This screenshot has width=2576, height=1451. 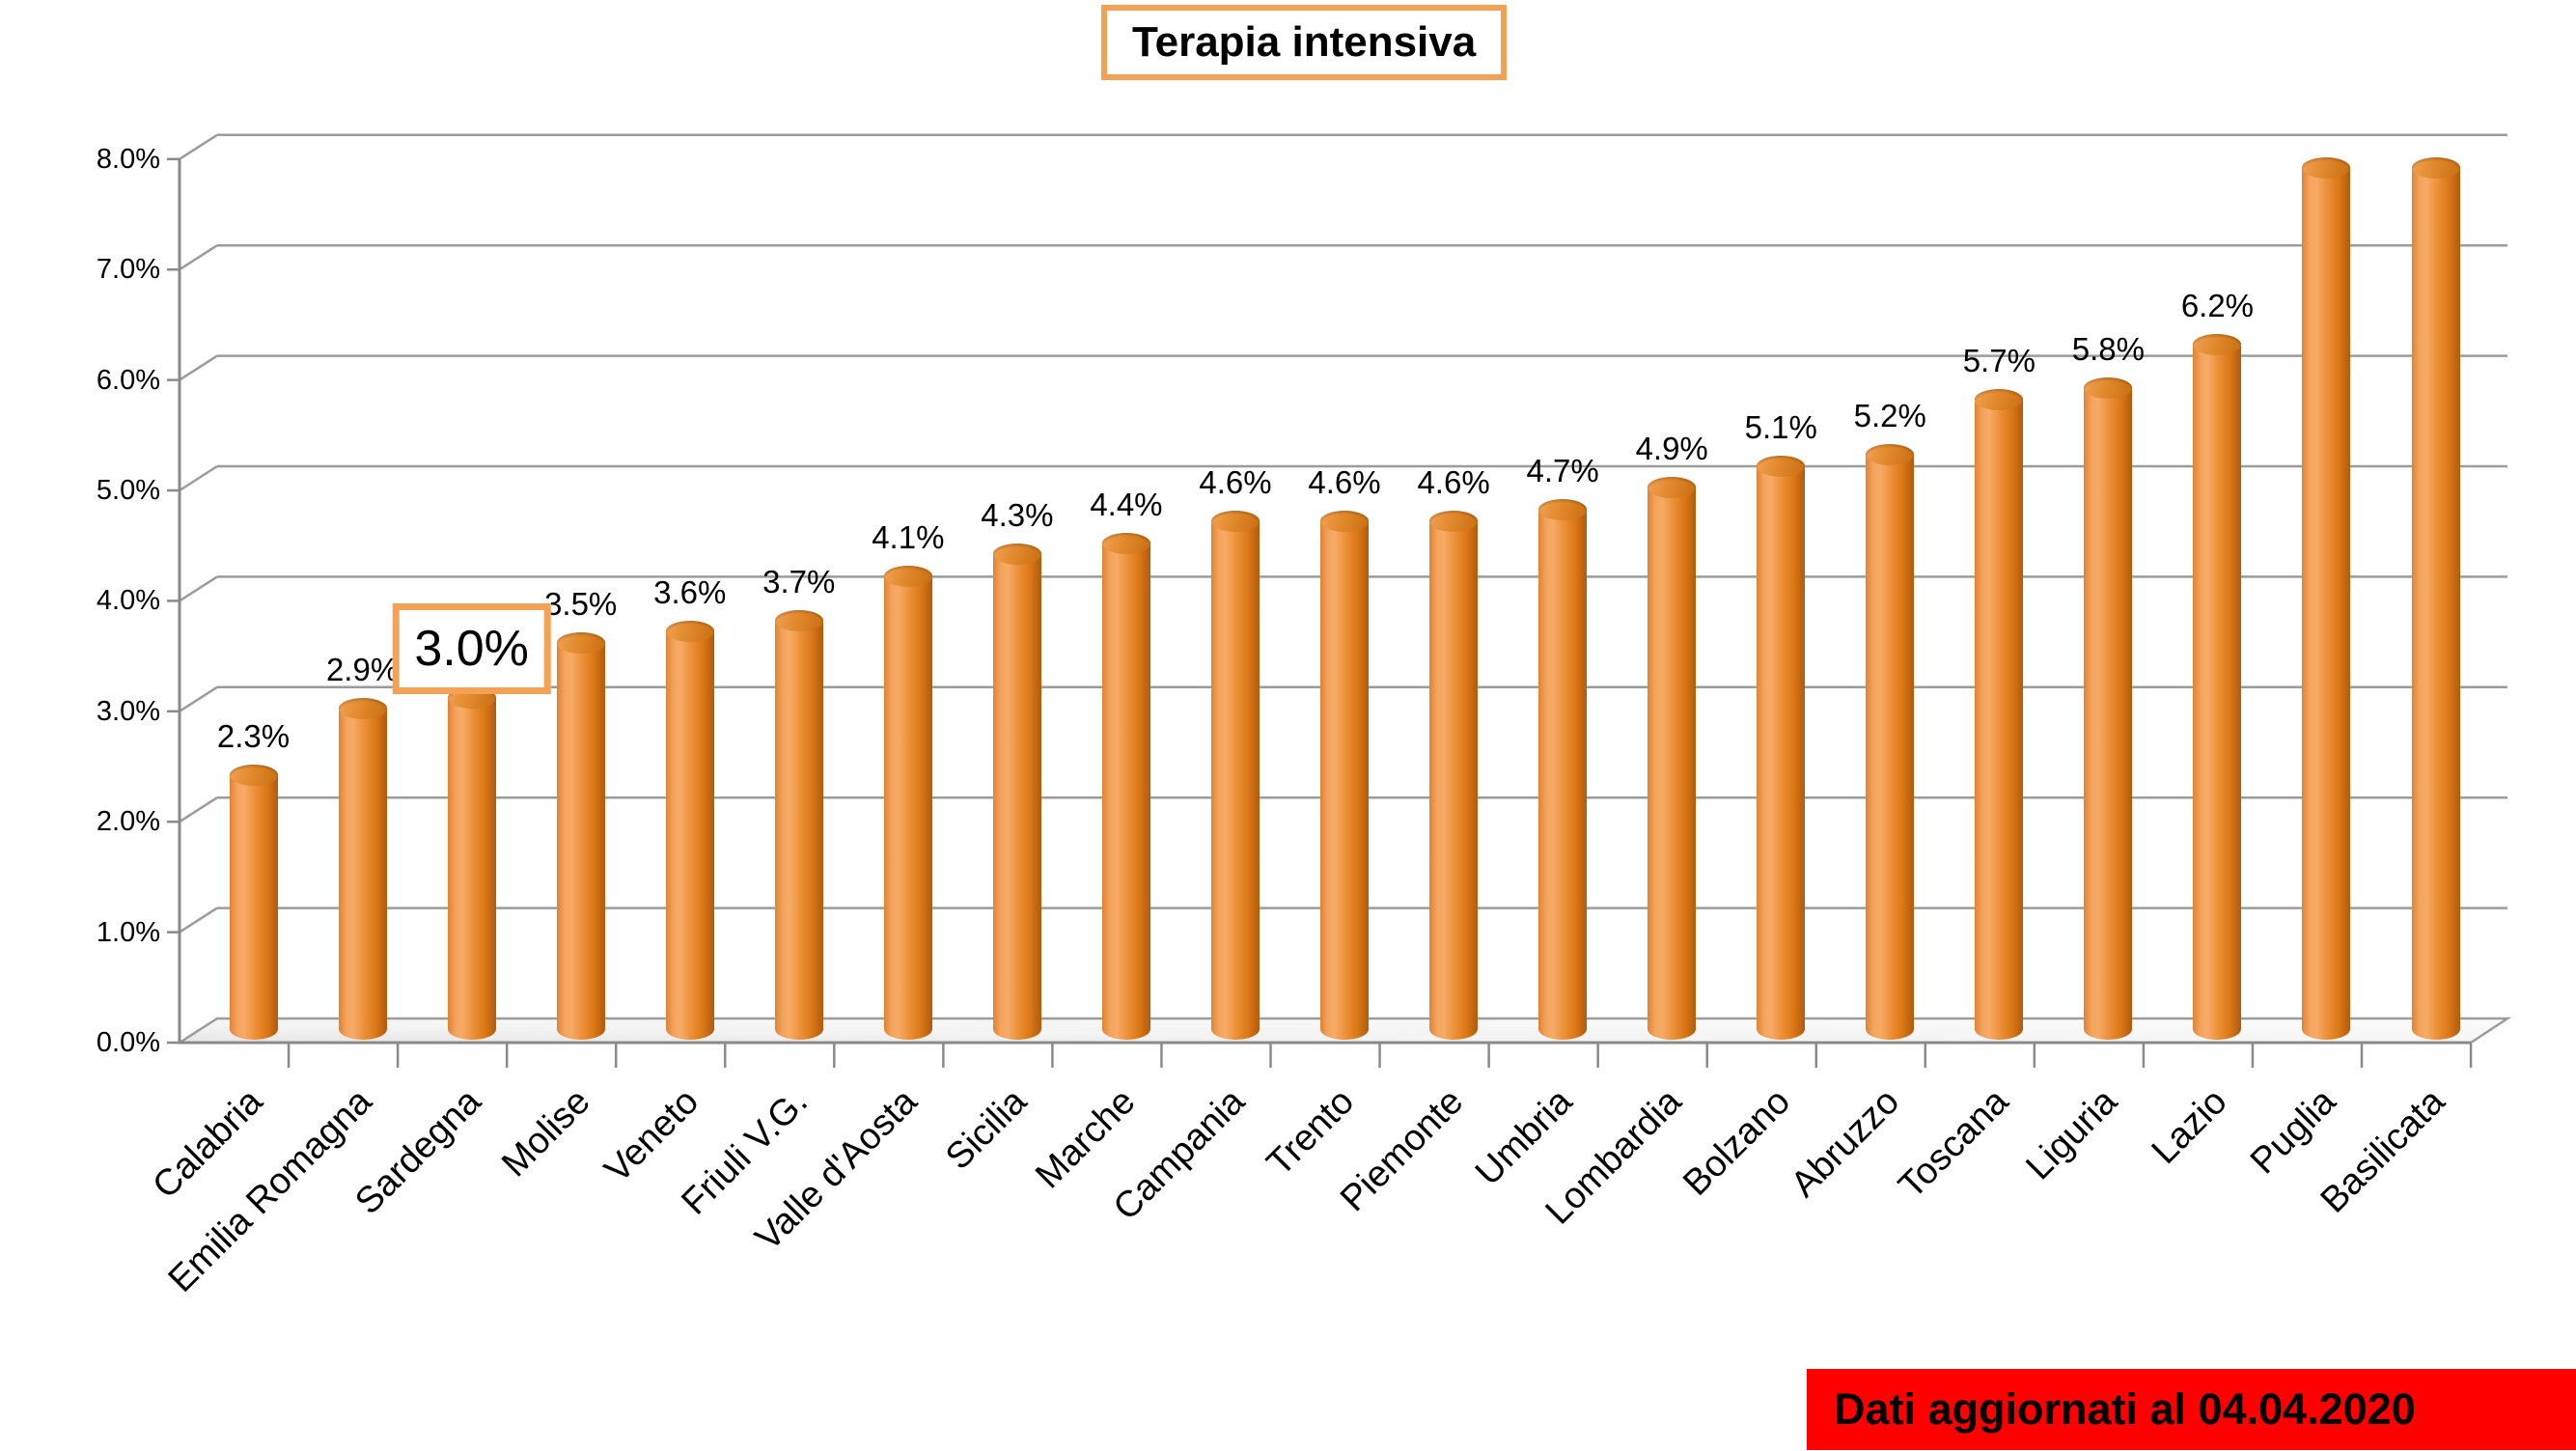 What do you see at coordinates (128, 380) in the screenshot?
I see `y-axis-tick-label: 6.0%` at bounding box center [128, 380].